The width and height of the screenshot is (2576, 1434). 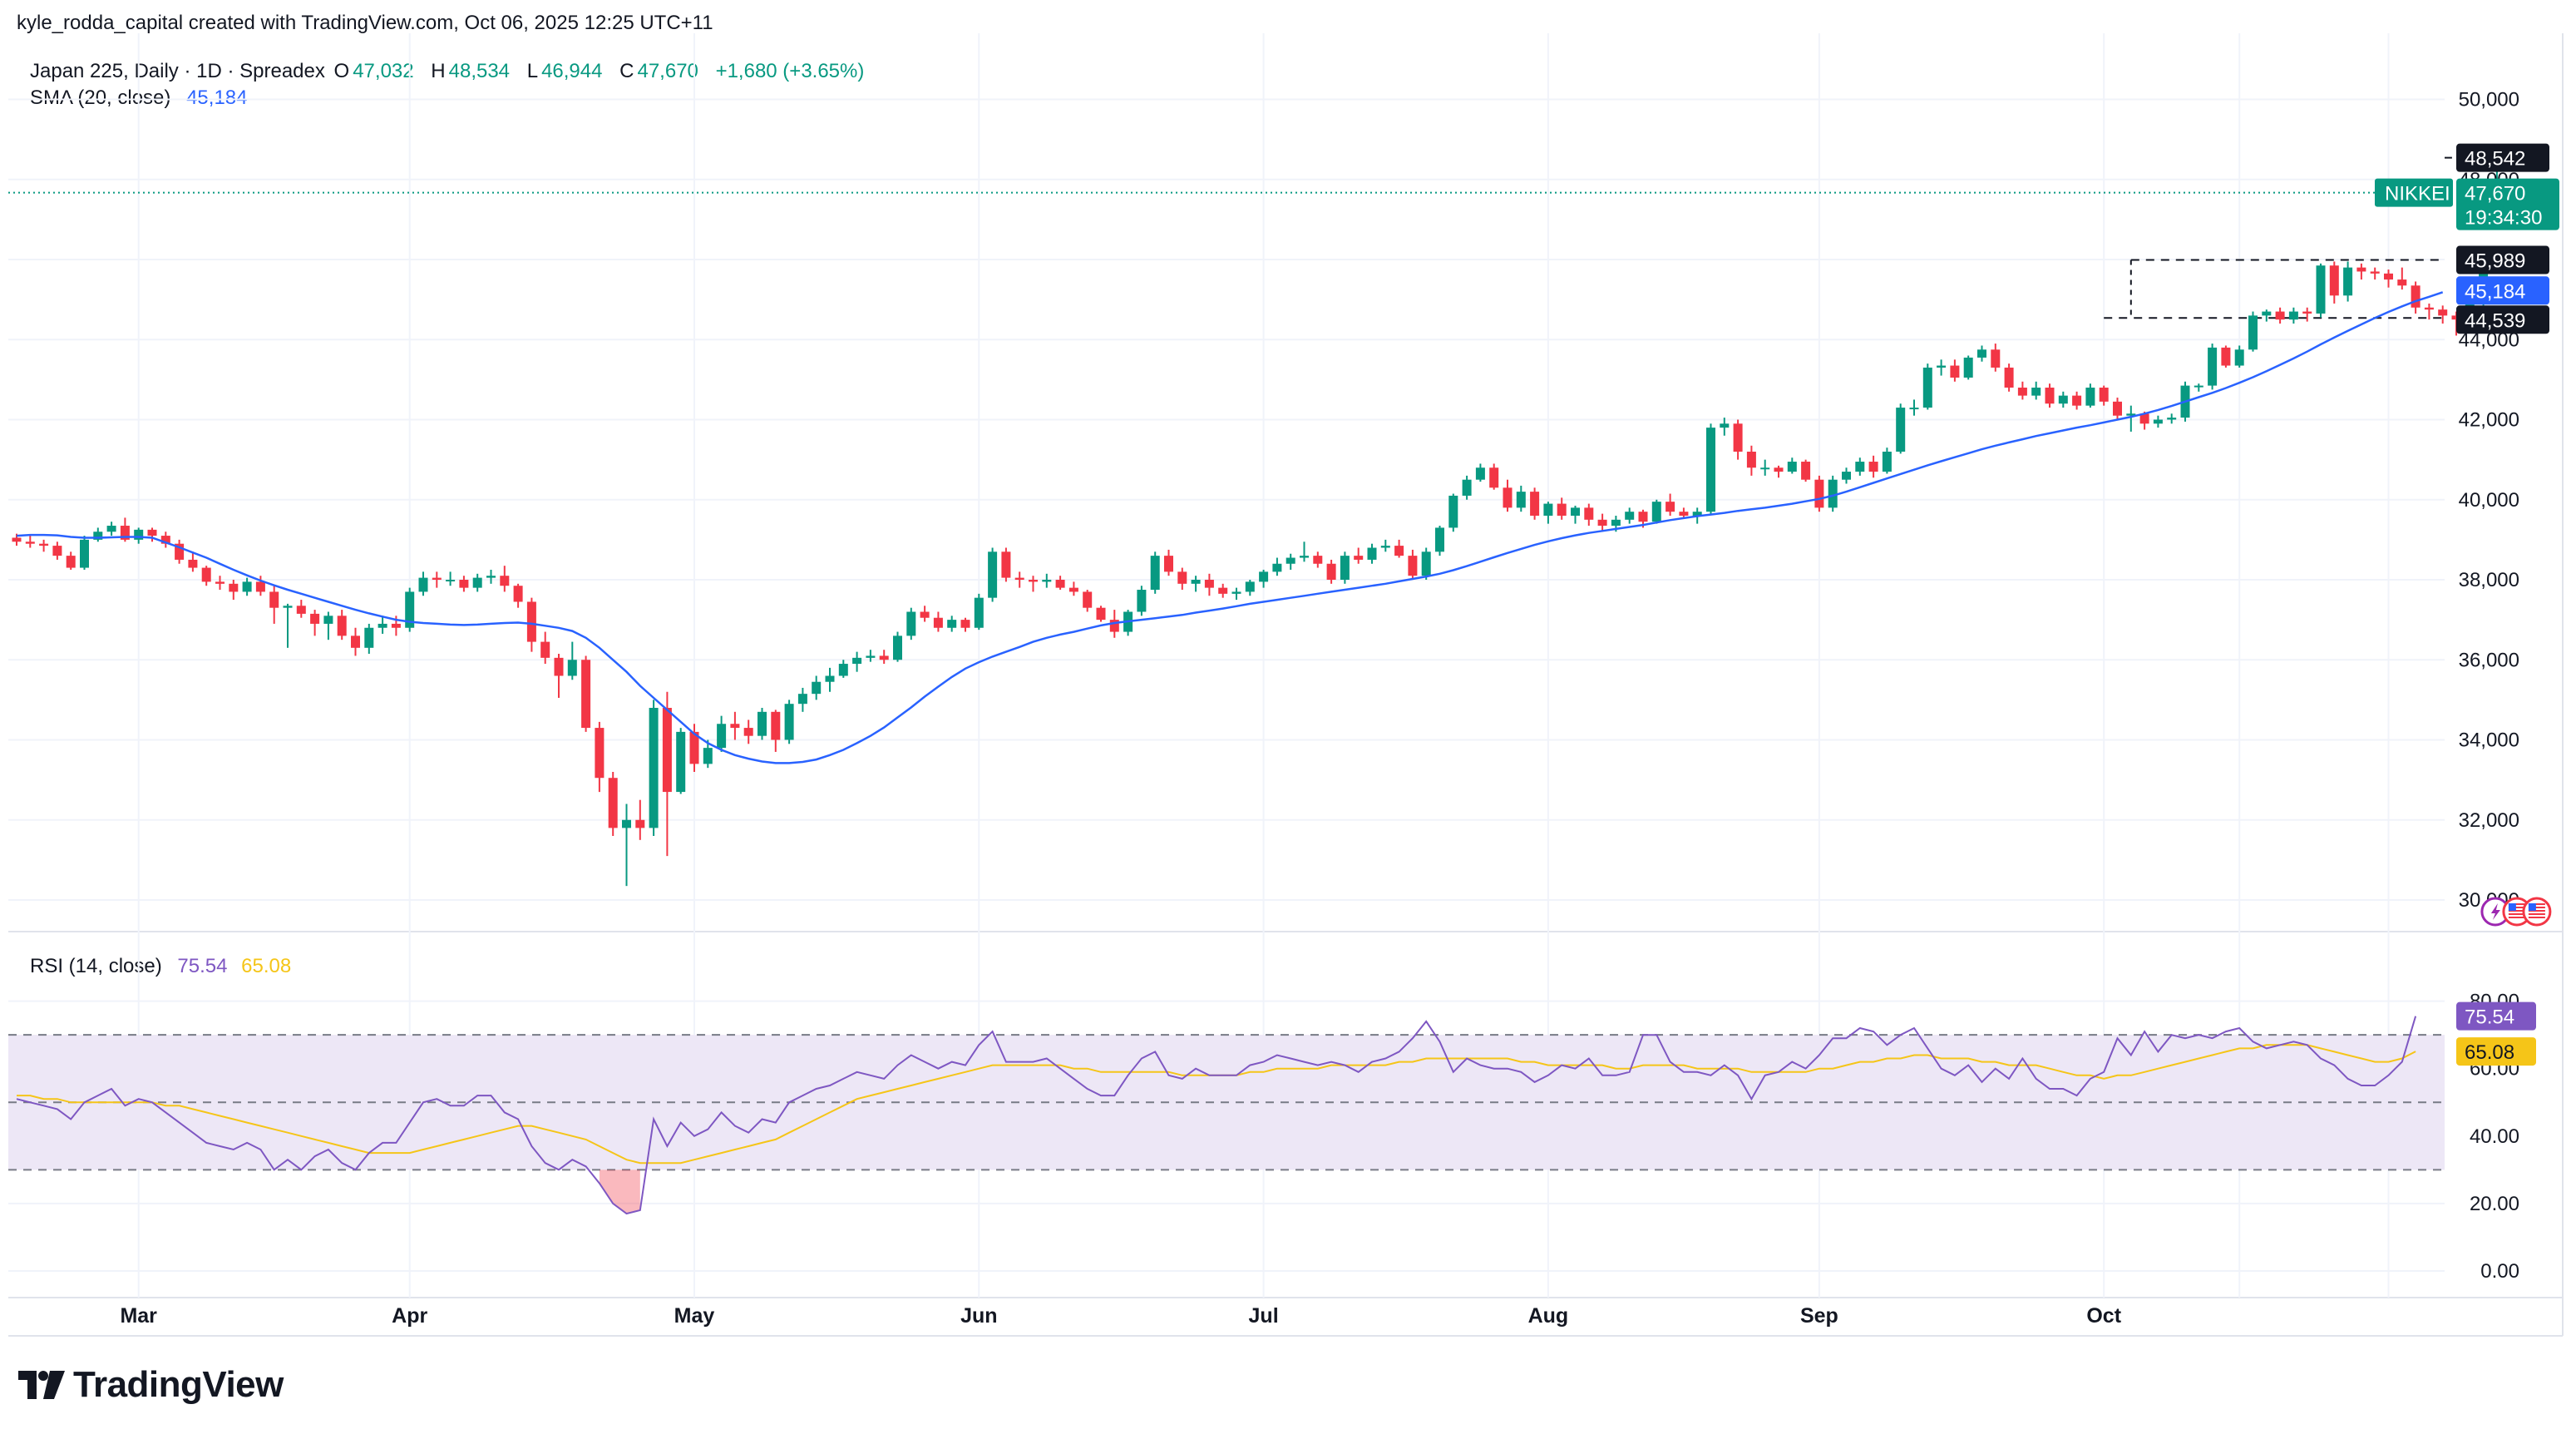 What do you see at coordinates (1216, 1115) in the screenshot?
I see `rsi-lines` at bounding box center [1216, 1115].